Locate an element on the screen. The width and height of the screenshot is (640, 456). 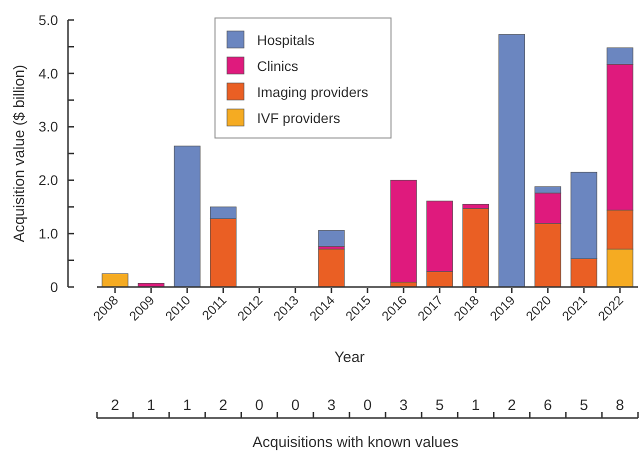
legend-label: Clinics is located at coordinates (277, 66).